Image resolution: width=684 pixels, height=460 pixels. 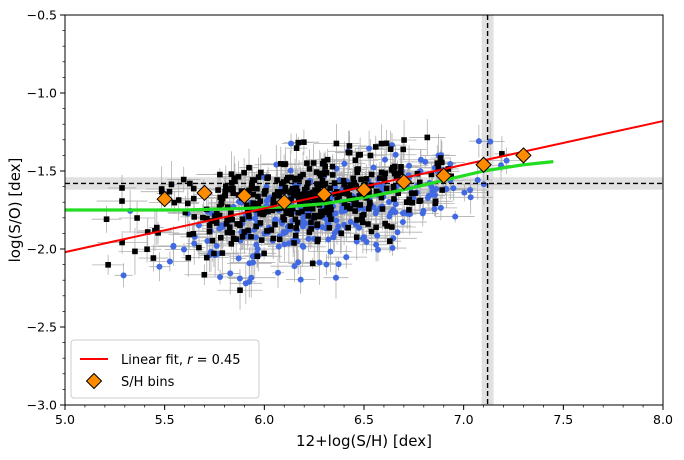 I want to click on y-tick-label: −3.0, so click(x=42, y=405).